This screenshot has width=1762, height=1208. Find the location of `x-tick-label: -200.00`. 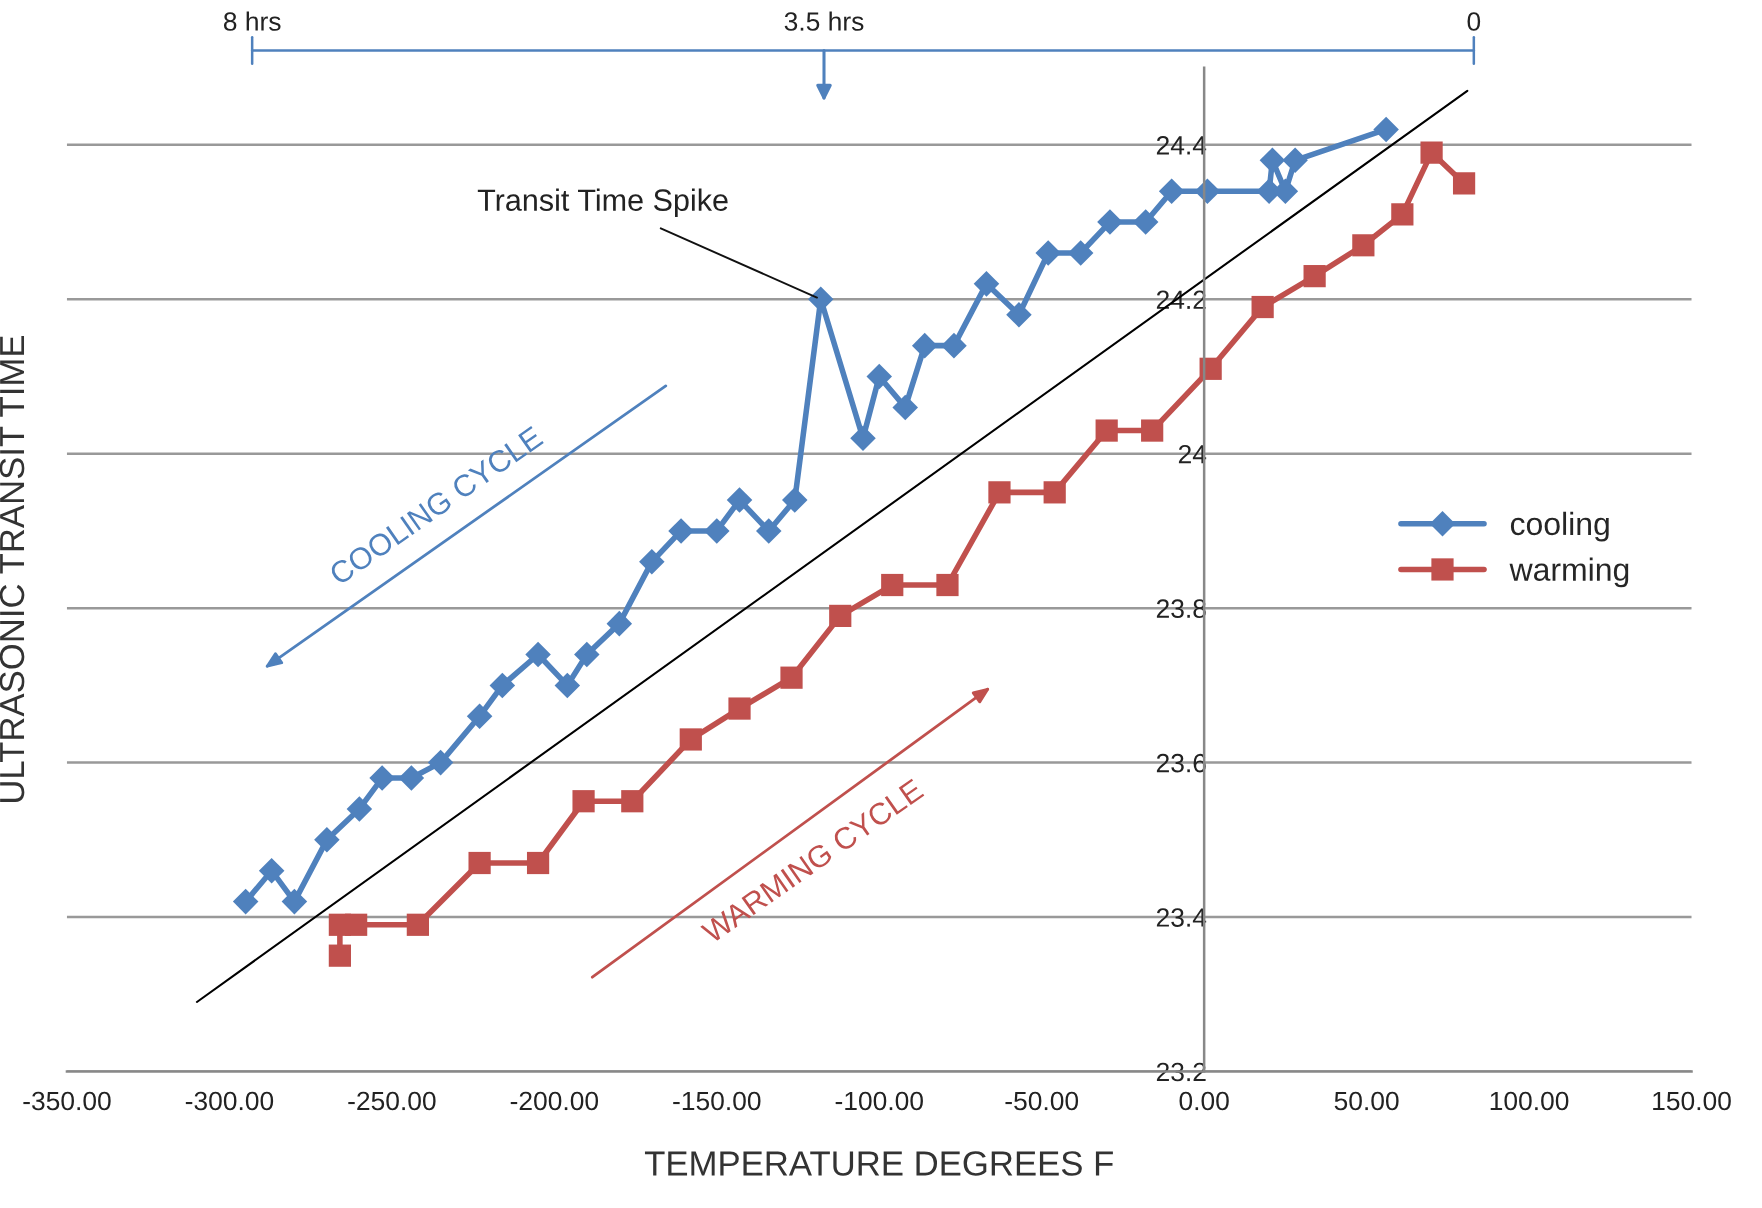

x-tick-label: -200.00 is located at coordinates (554, 1101).